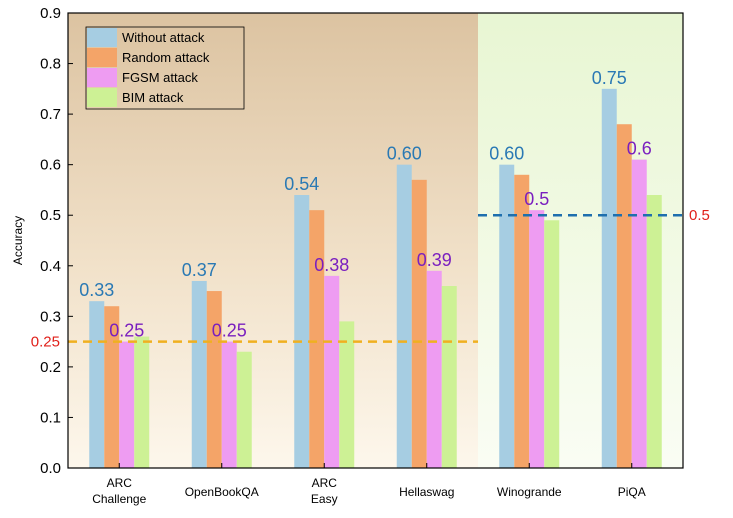 This screenshot has height=518, width=733. I want to click on data-label-2: 0.54, so click(301, 184).